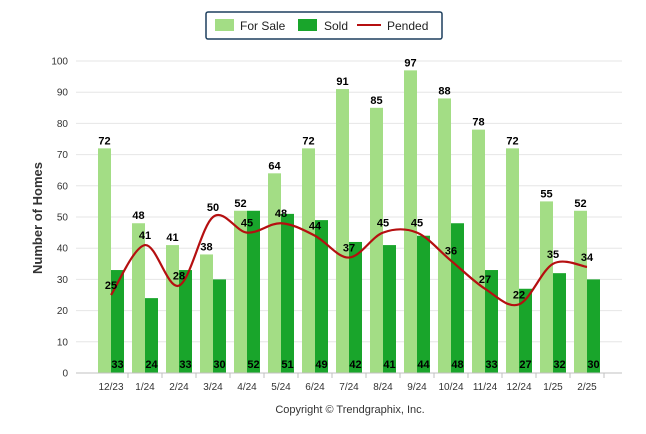 This screenshot has width=646, height=434. Describe the element at coordinates (457, 365) in the screenshot. I see `data-label-sold: 48` at that location.